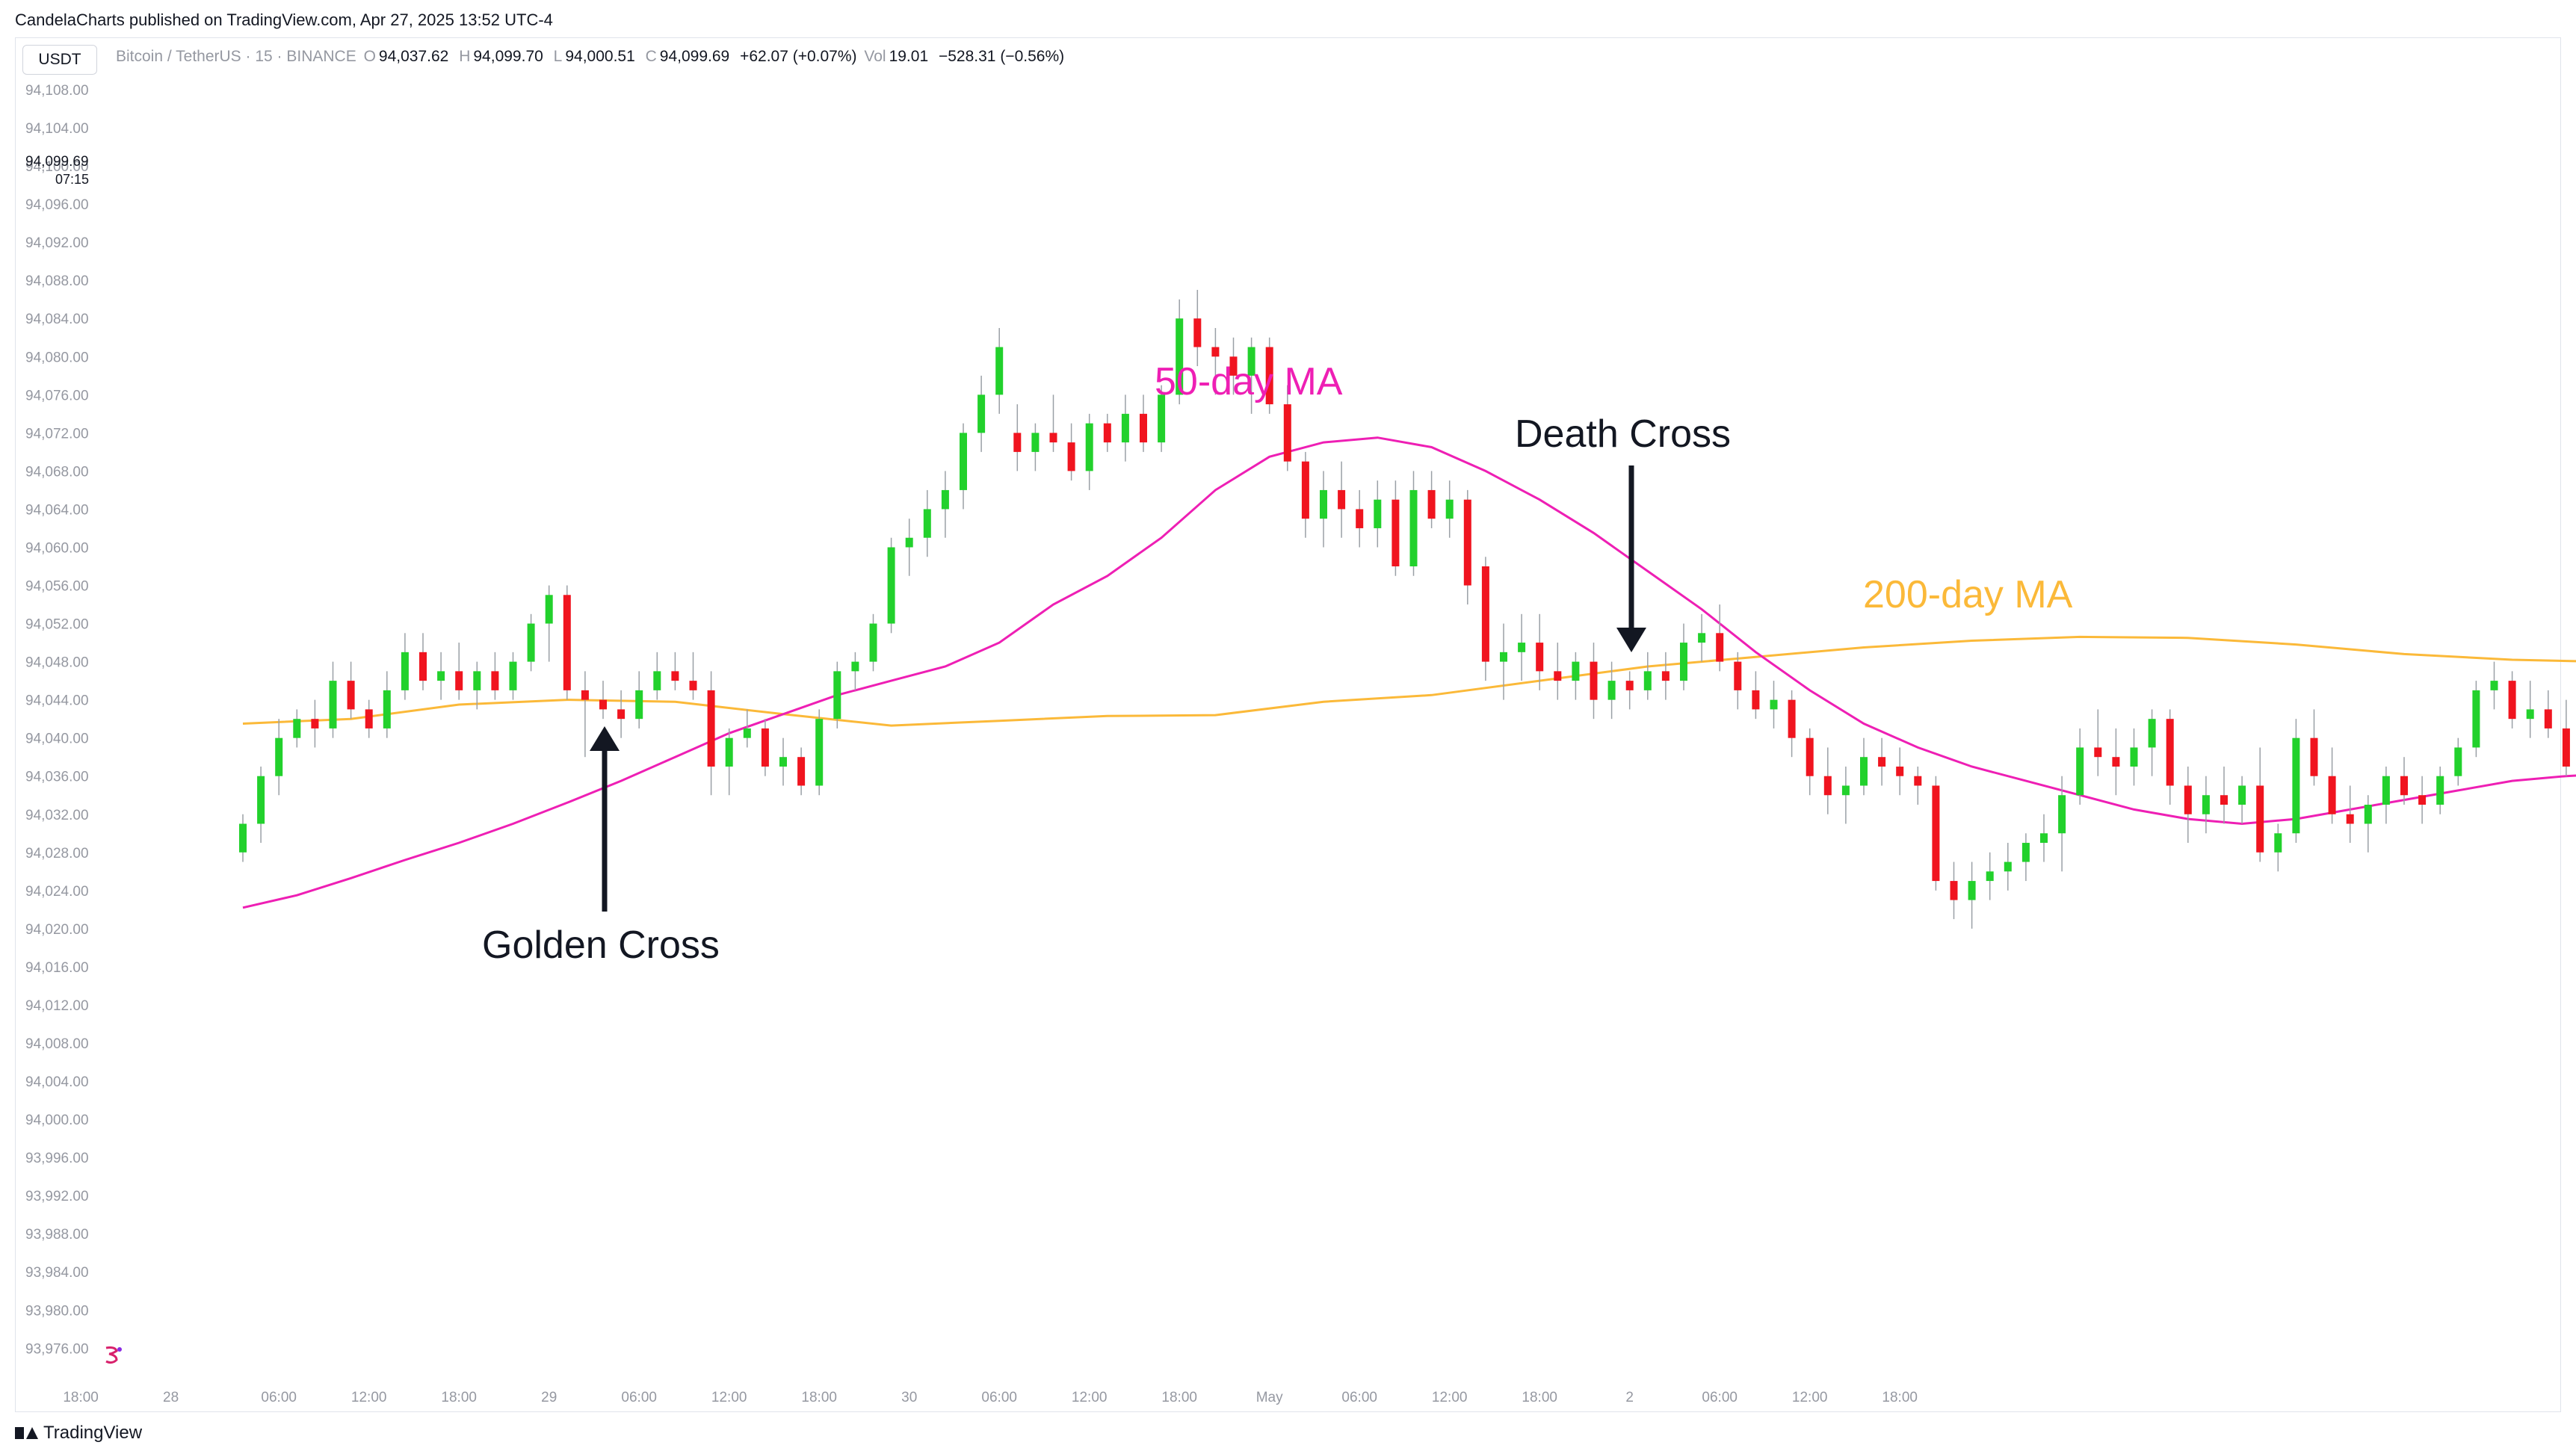 The width and height of the screenshot is (2576, 1454). Describe the element at coordinates (1623, 434) in the screenshot. I see `death-cross-label: Death Cross` at that location.